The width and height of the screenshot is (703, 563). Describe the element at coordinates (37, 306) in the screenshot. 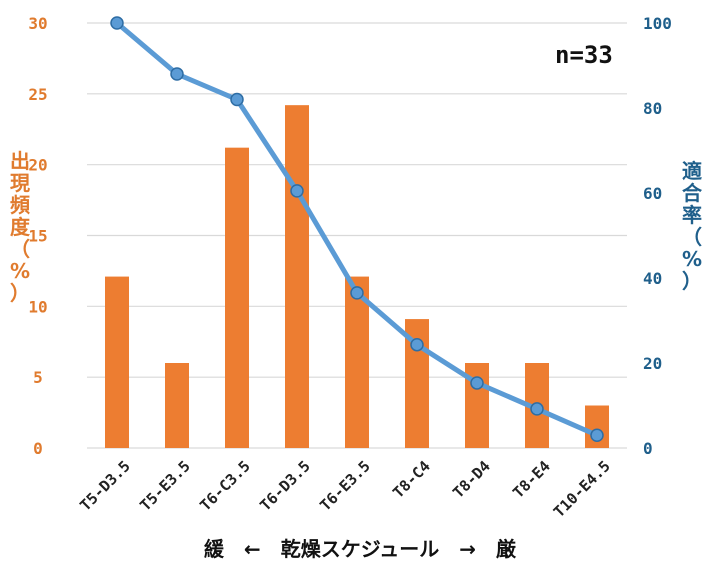

I see `left-tick-label: 10` at that location.